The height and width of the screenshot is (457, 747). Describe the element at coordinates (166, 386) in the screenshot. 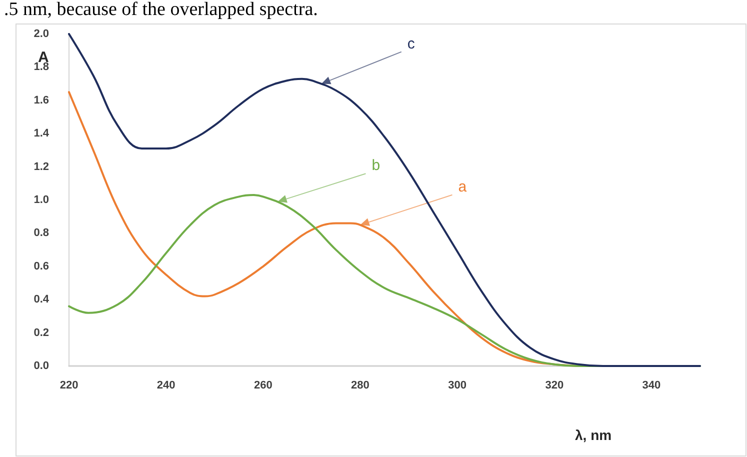

I see `x-tick-label: 240` at that location.